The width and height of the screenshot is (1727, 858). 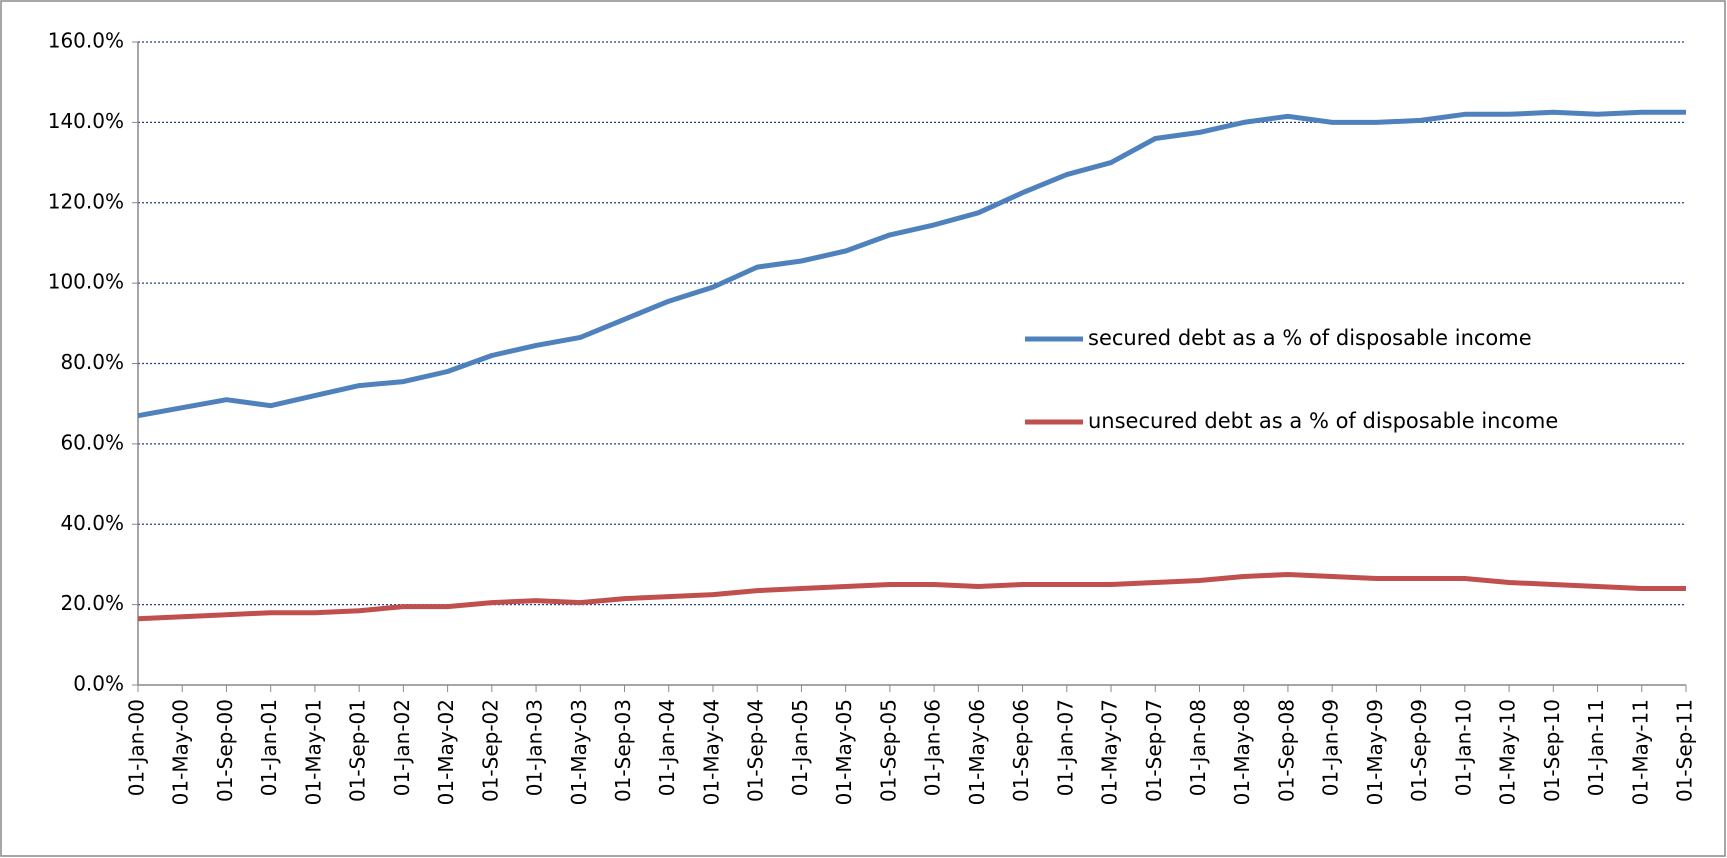 I want to click on x-tick-label: 01-Jan-04, so click(x=667, y=747).